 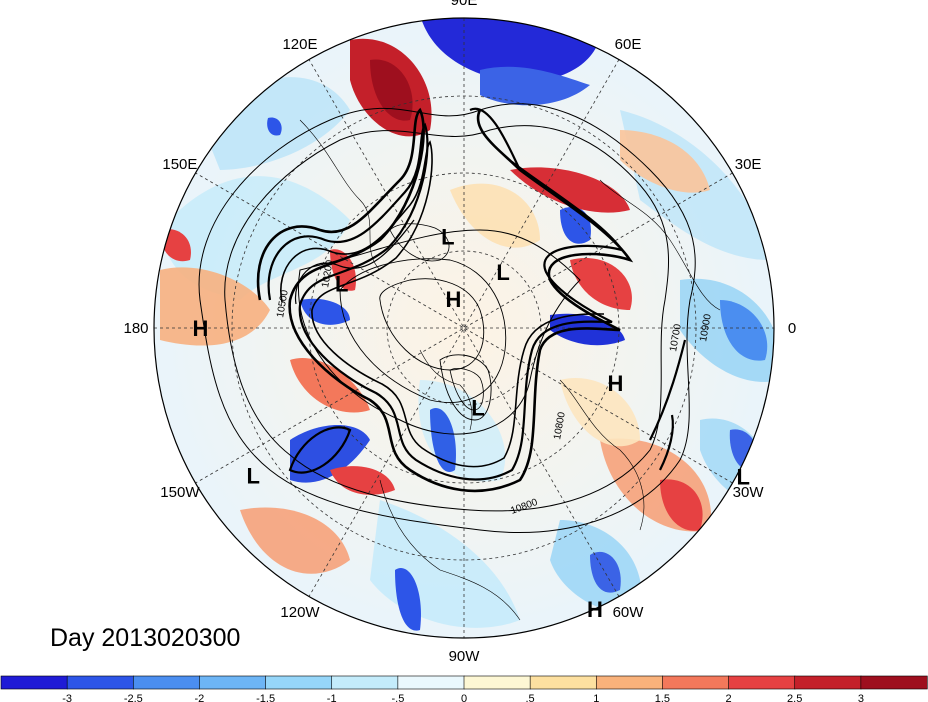 I want to click on contour-label: 10900, so click(x=706, y=328).